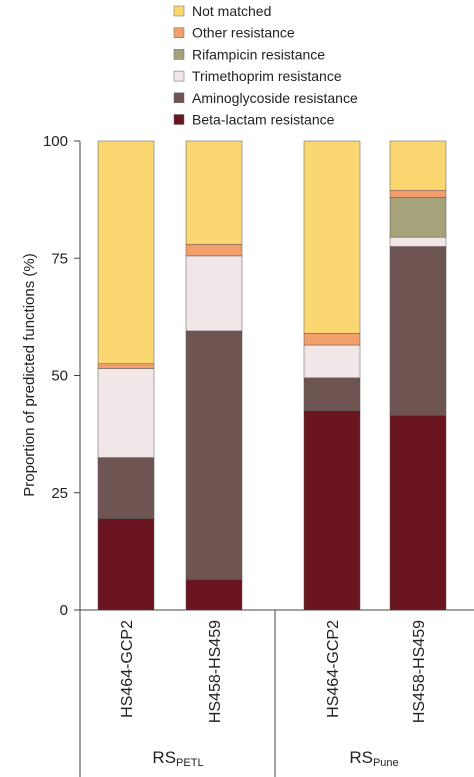 Image resolution: width=474 pixels, height=777 pixels. I want to click on y-tick-label: 25, so click(59, 493).